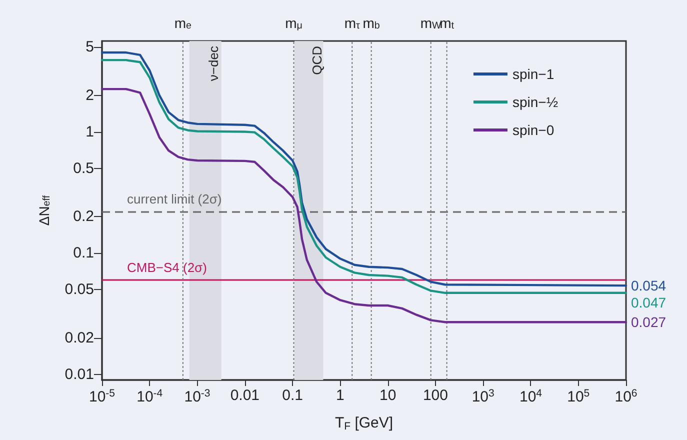 Image resolution: width=687 pixels, height=440 pixels. What do you see at coordinates (648, 286) in the screenshot?
I see `data-label: 0.054` at bounding box center [648, 286].